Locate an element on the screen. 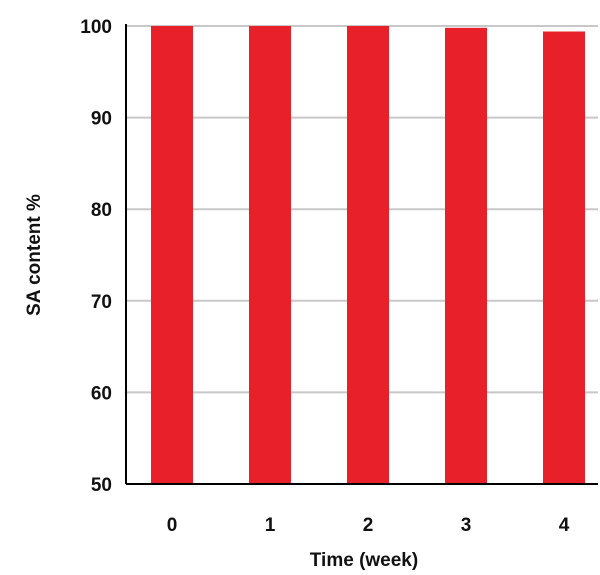 Image resolution: width=600 pixels, height=575 pixels. y-tick-label: 70 is located at coordinates (101, 302).